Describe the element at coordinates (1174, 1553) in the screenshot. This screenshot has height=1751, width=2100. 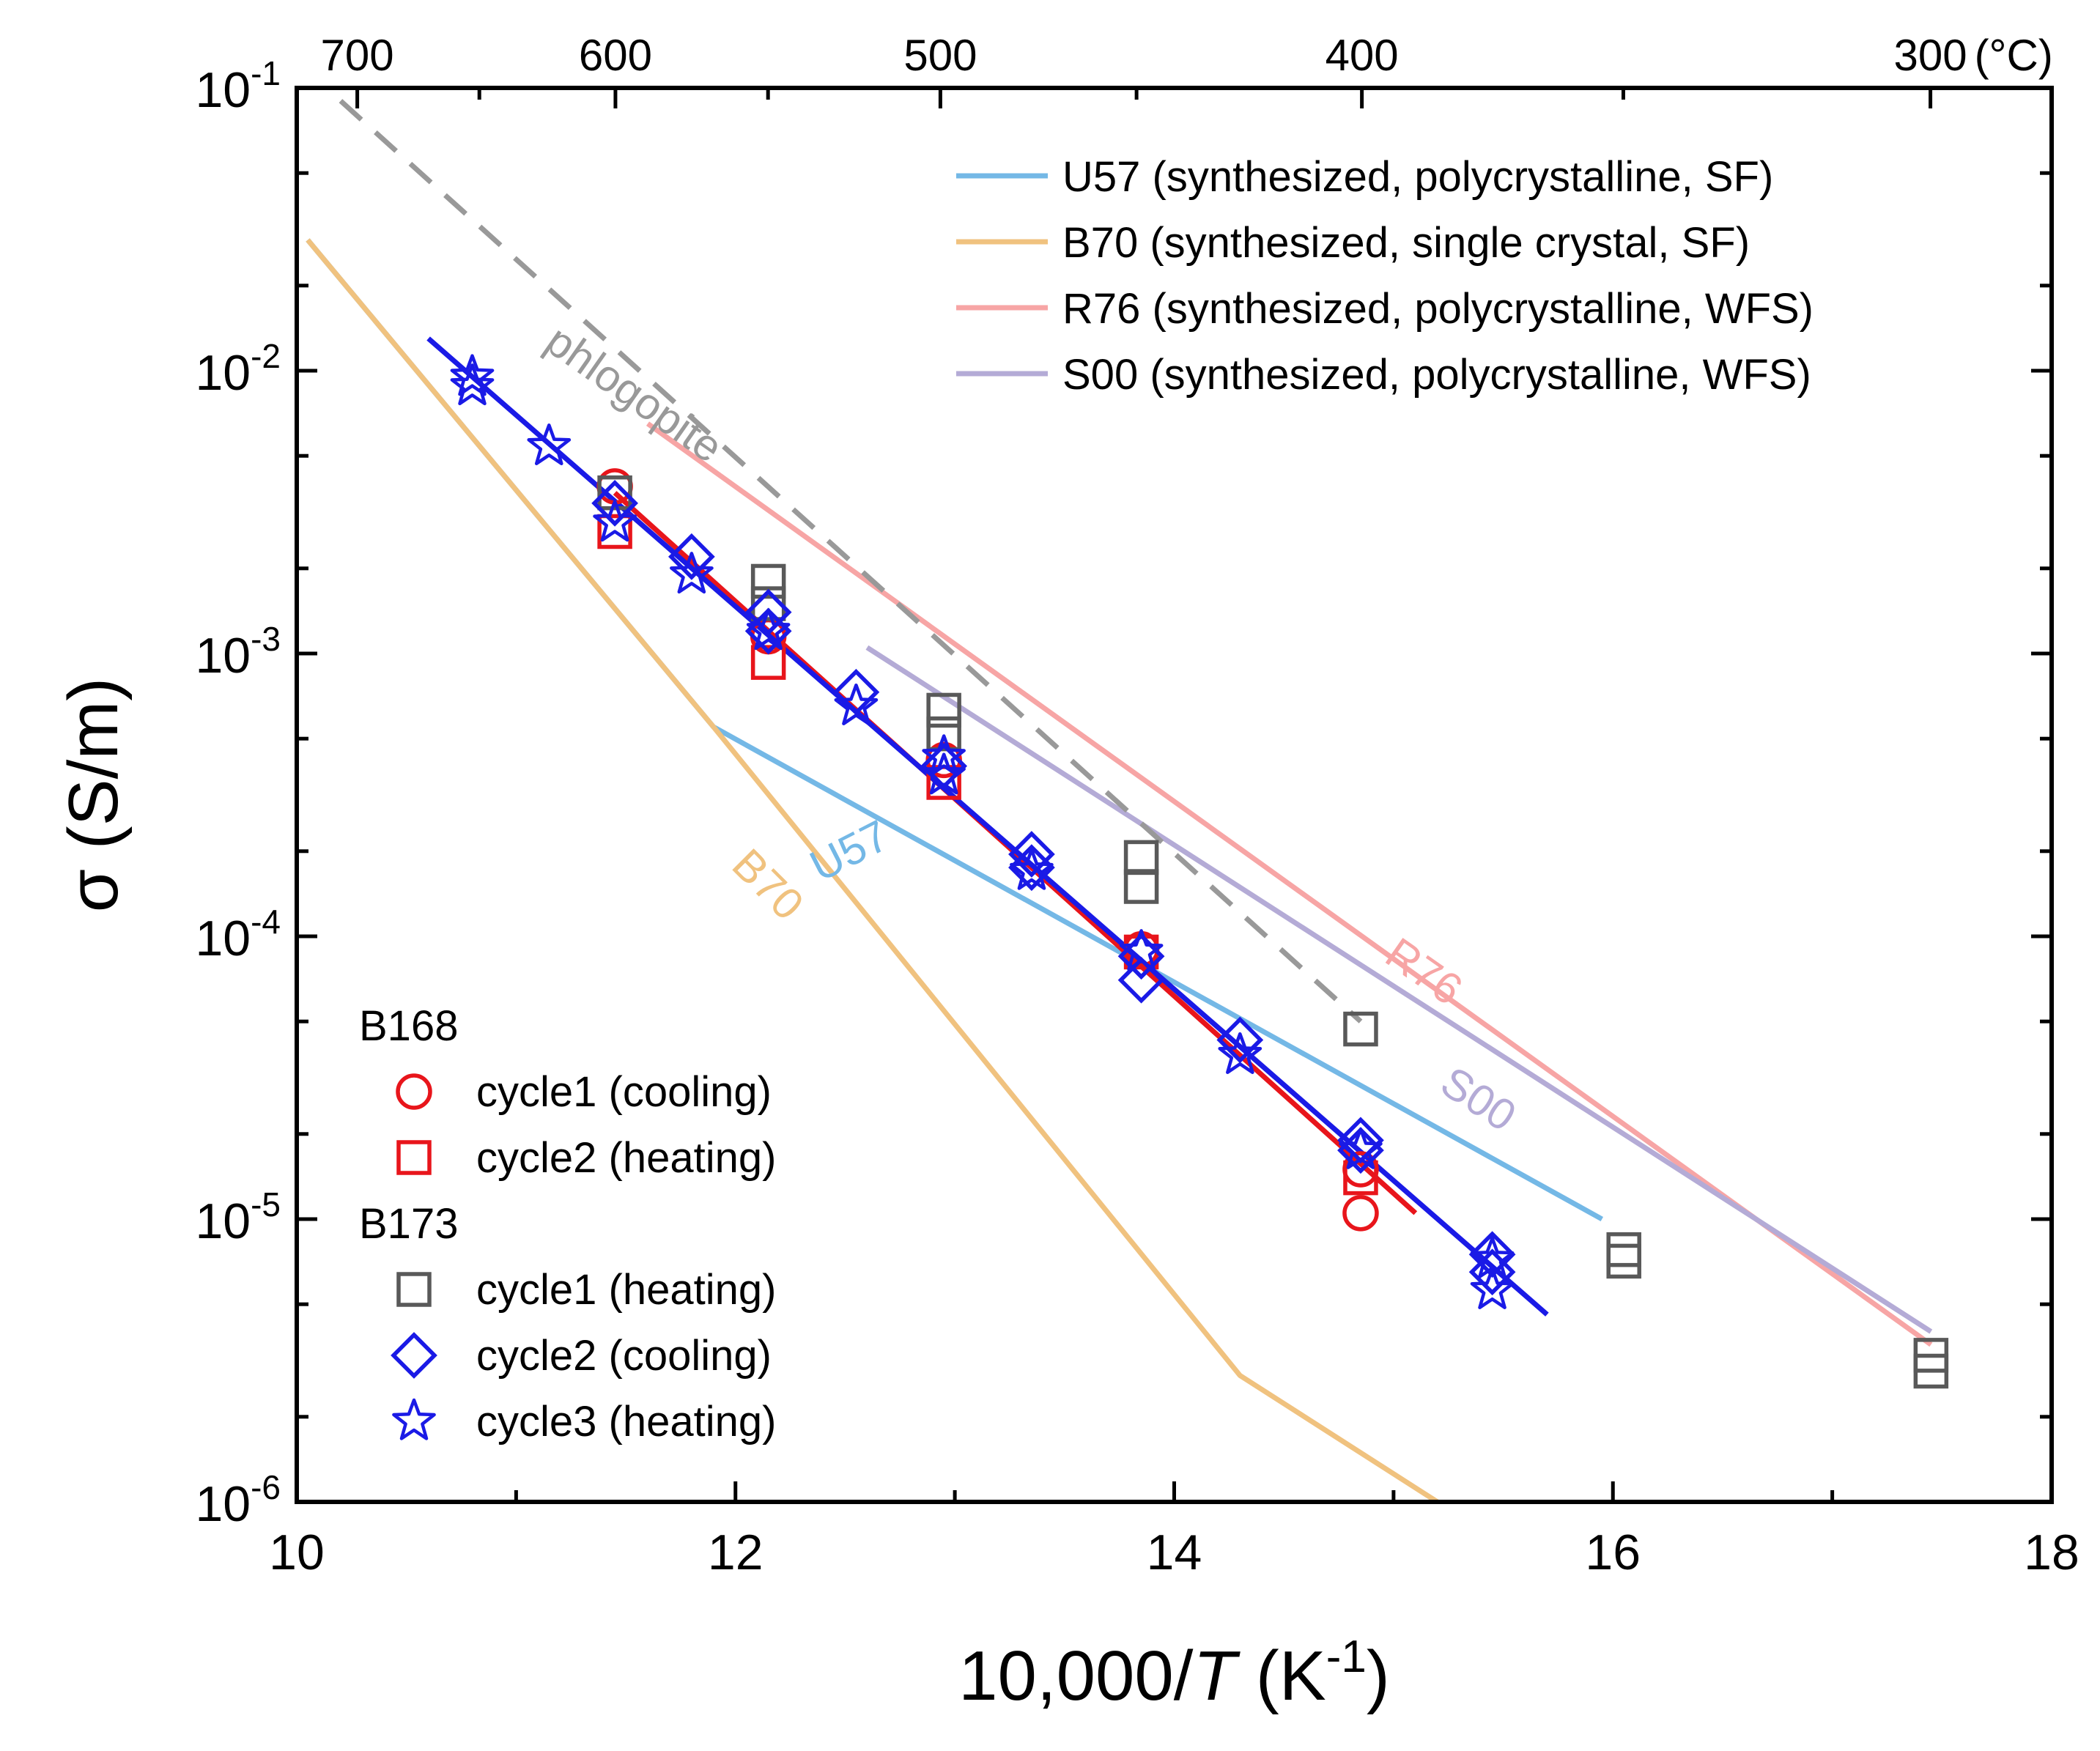
I see `x-tick-label: 14` at that location.